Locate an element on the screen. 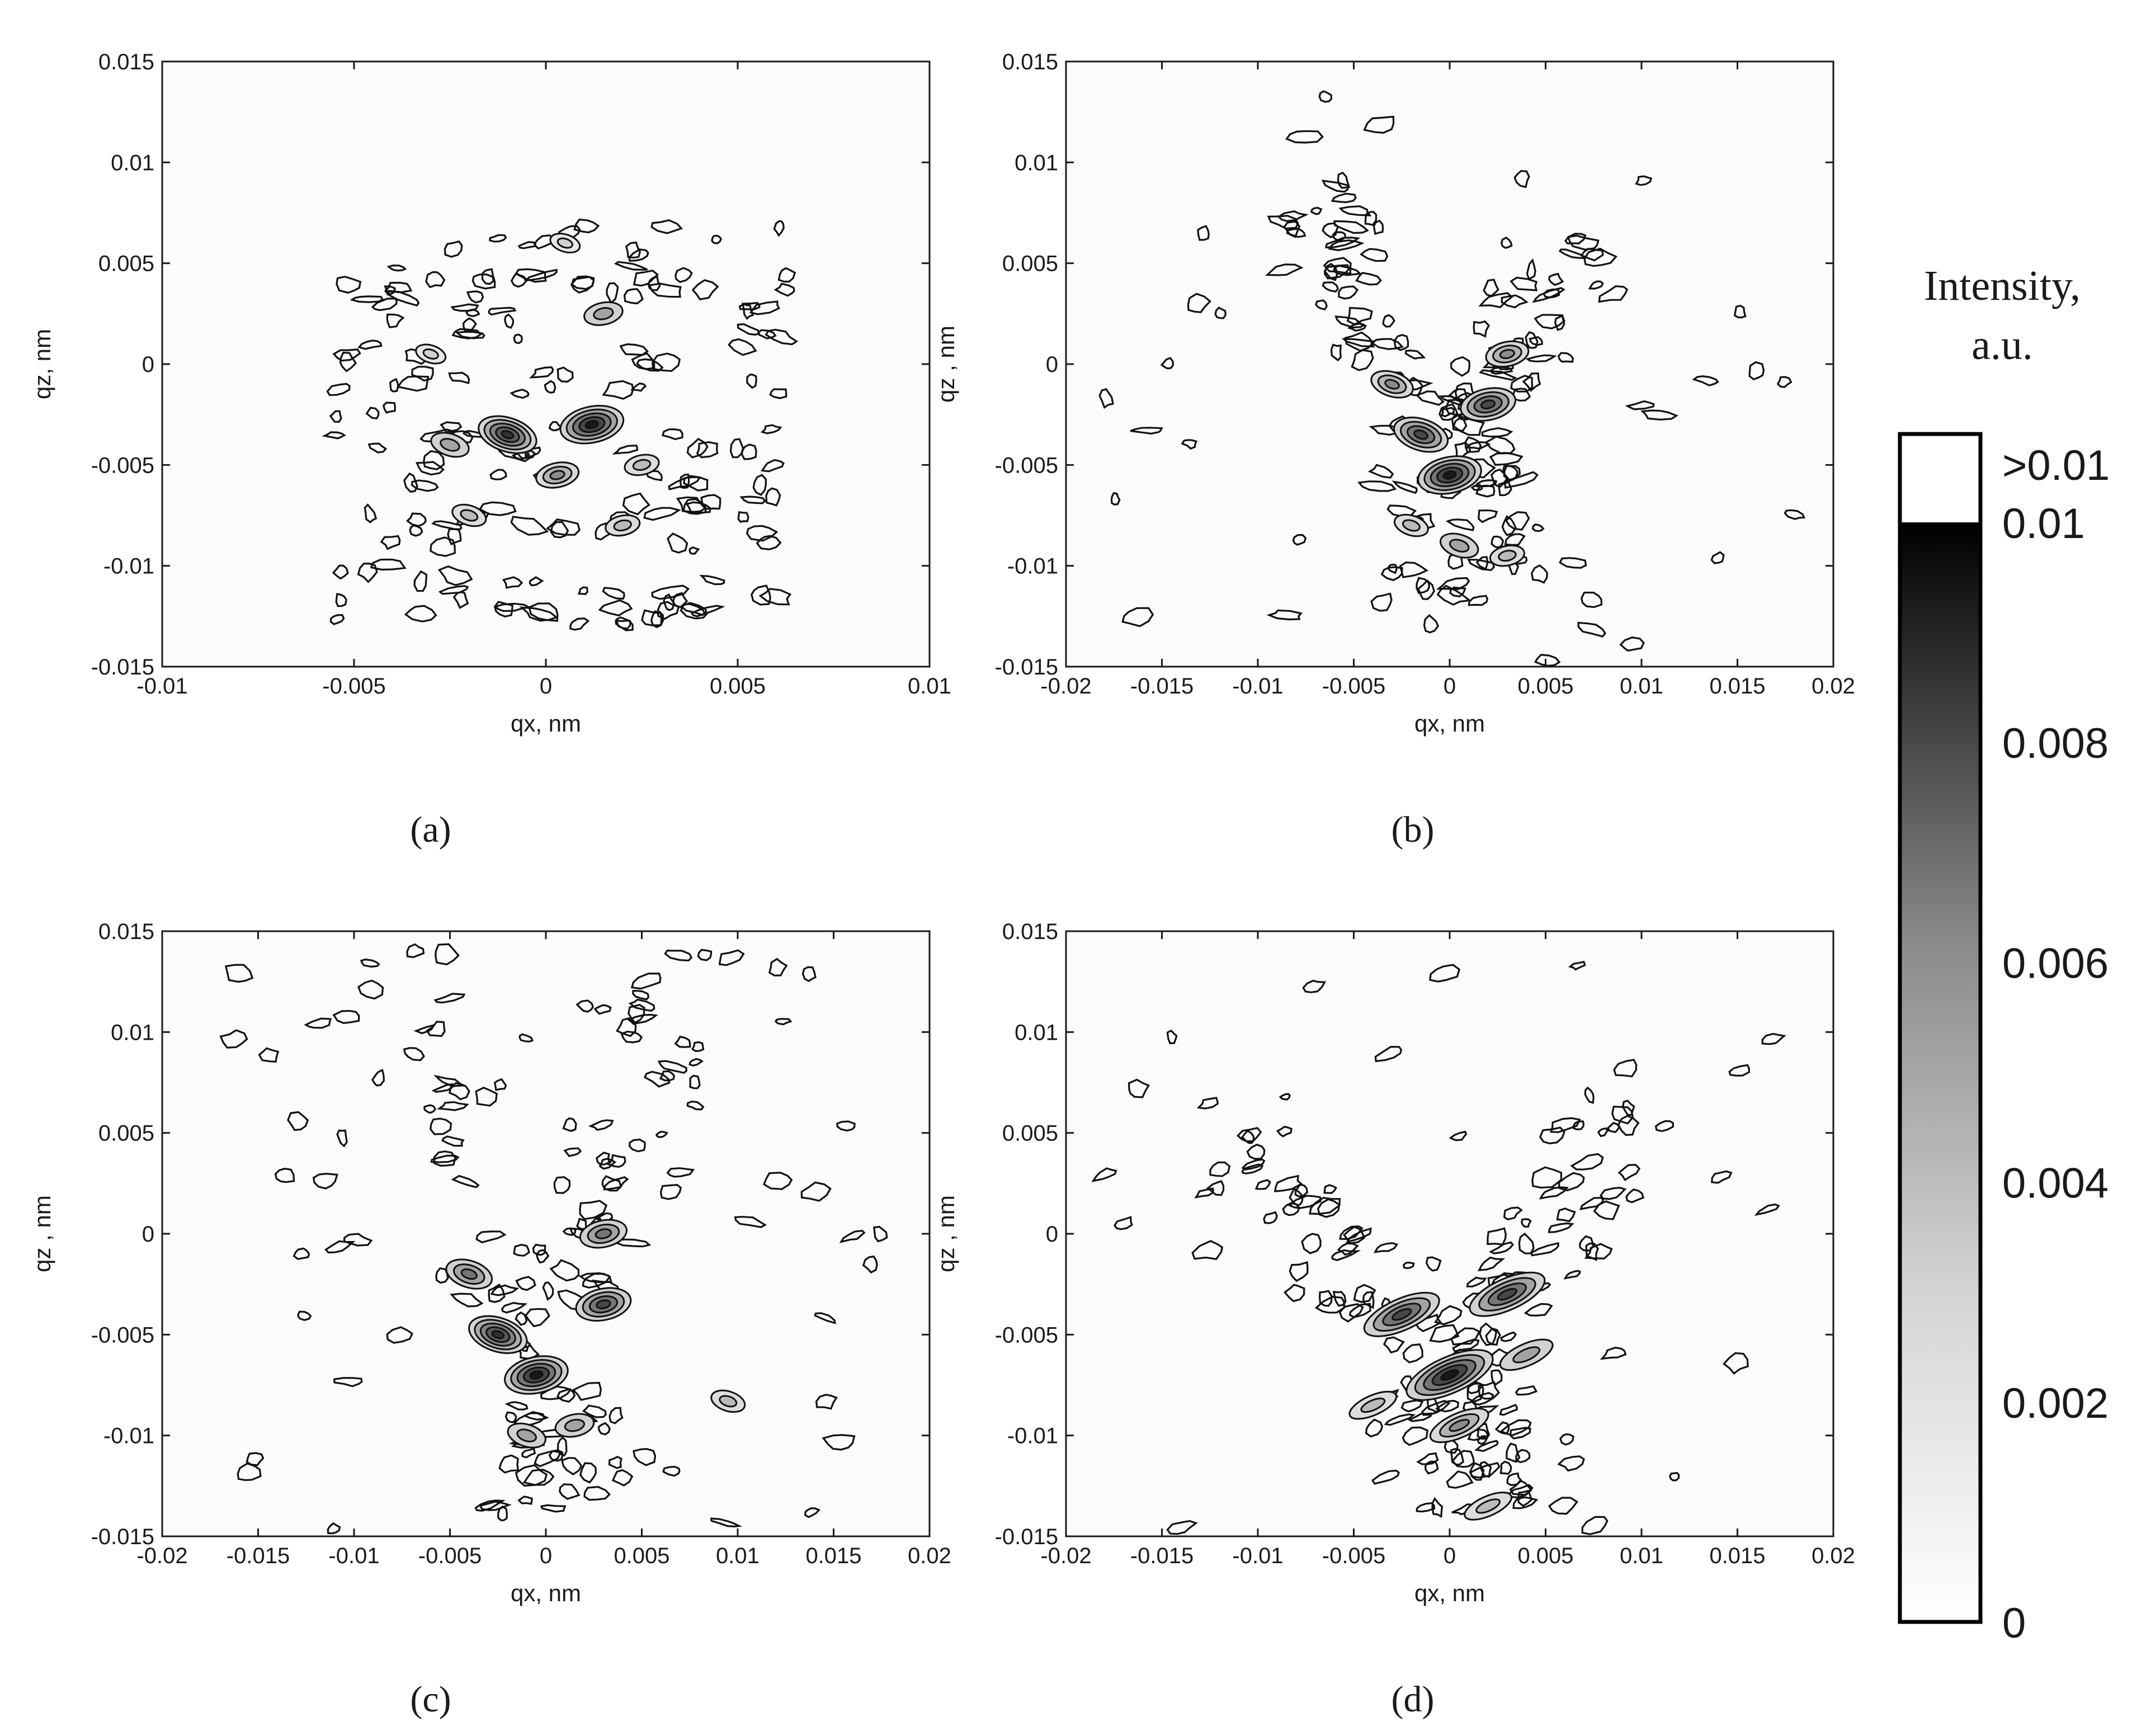 The height and width of the screenshot is (1736, 2132). panel-label: (a) is located at coordinates (431, 830).